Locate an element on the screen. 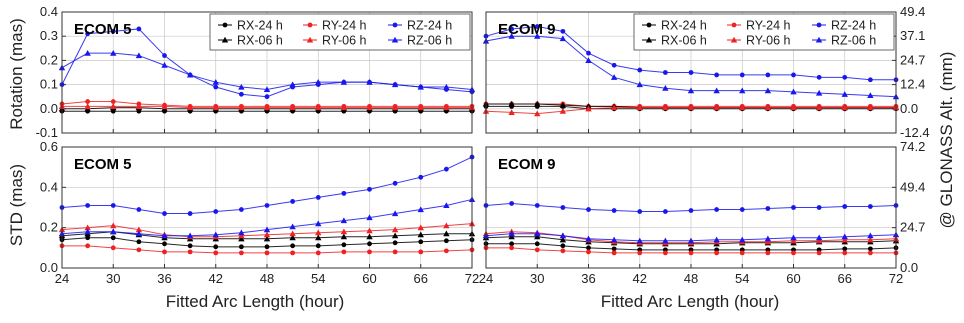  legend-label: RZ-06 h is located at coordinates (429, 41).